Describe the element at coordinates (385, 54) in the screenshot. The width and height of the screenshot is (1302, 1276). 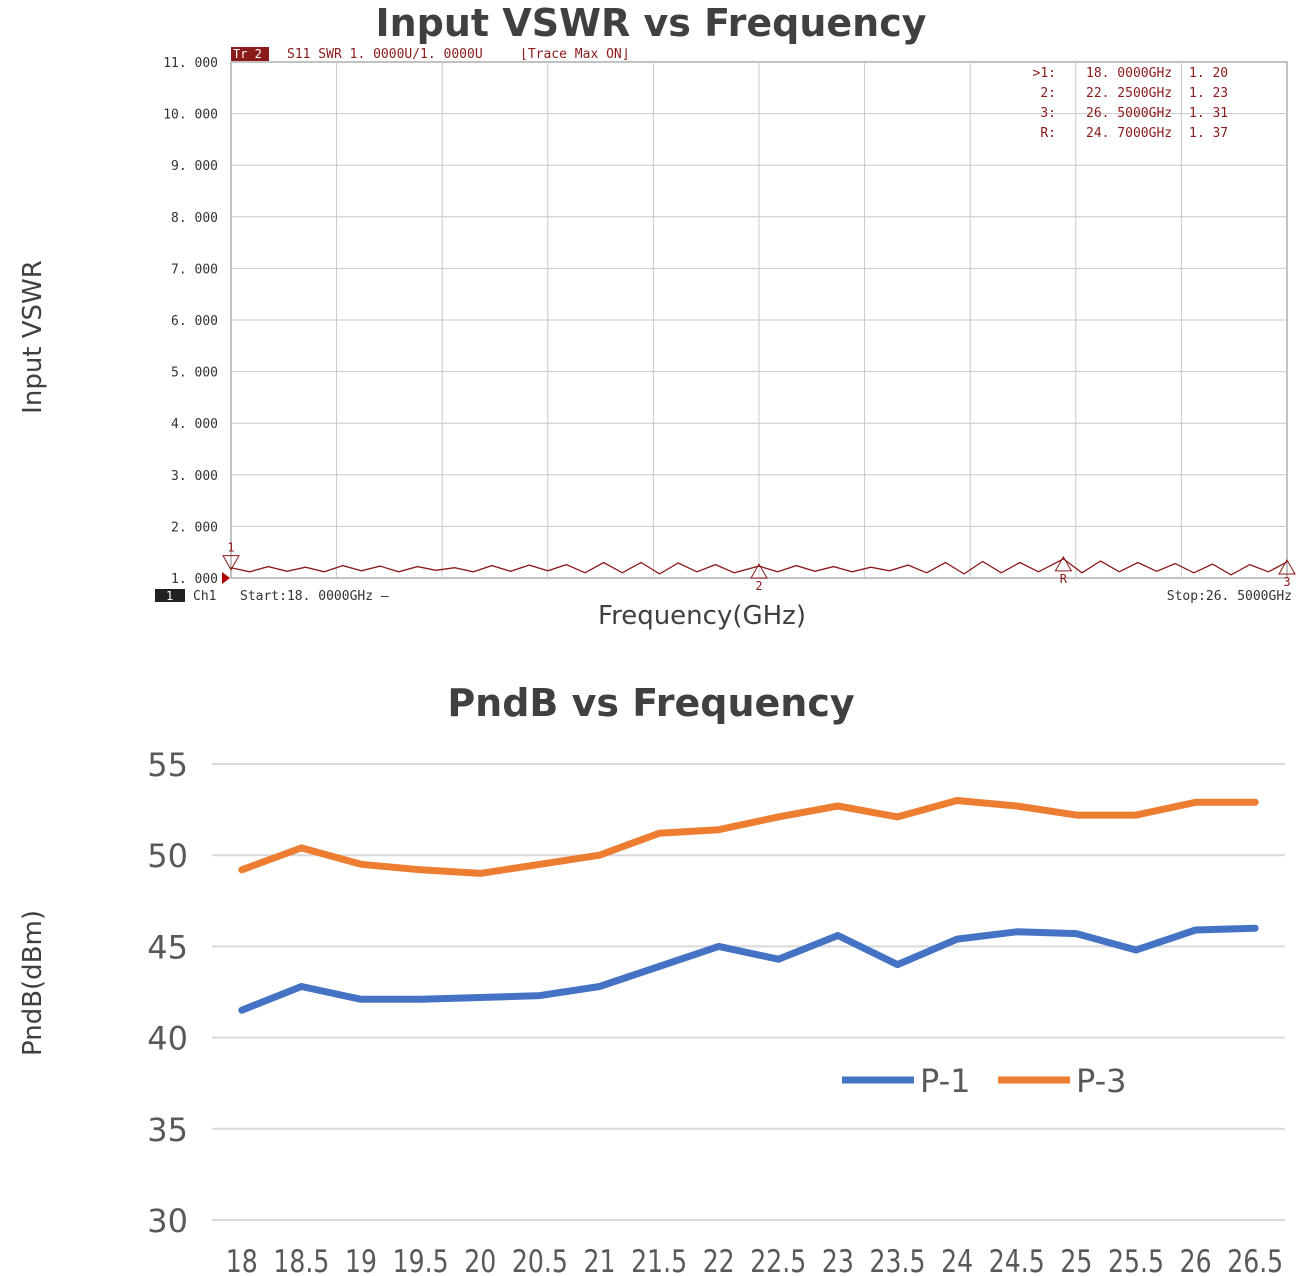
I see `vswr-trace-info: S11 SWR 1. 0000U/1. 0000U` at that location.